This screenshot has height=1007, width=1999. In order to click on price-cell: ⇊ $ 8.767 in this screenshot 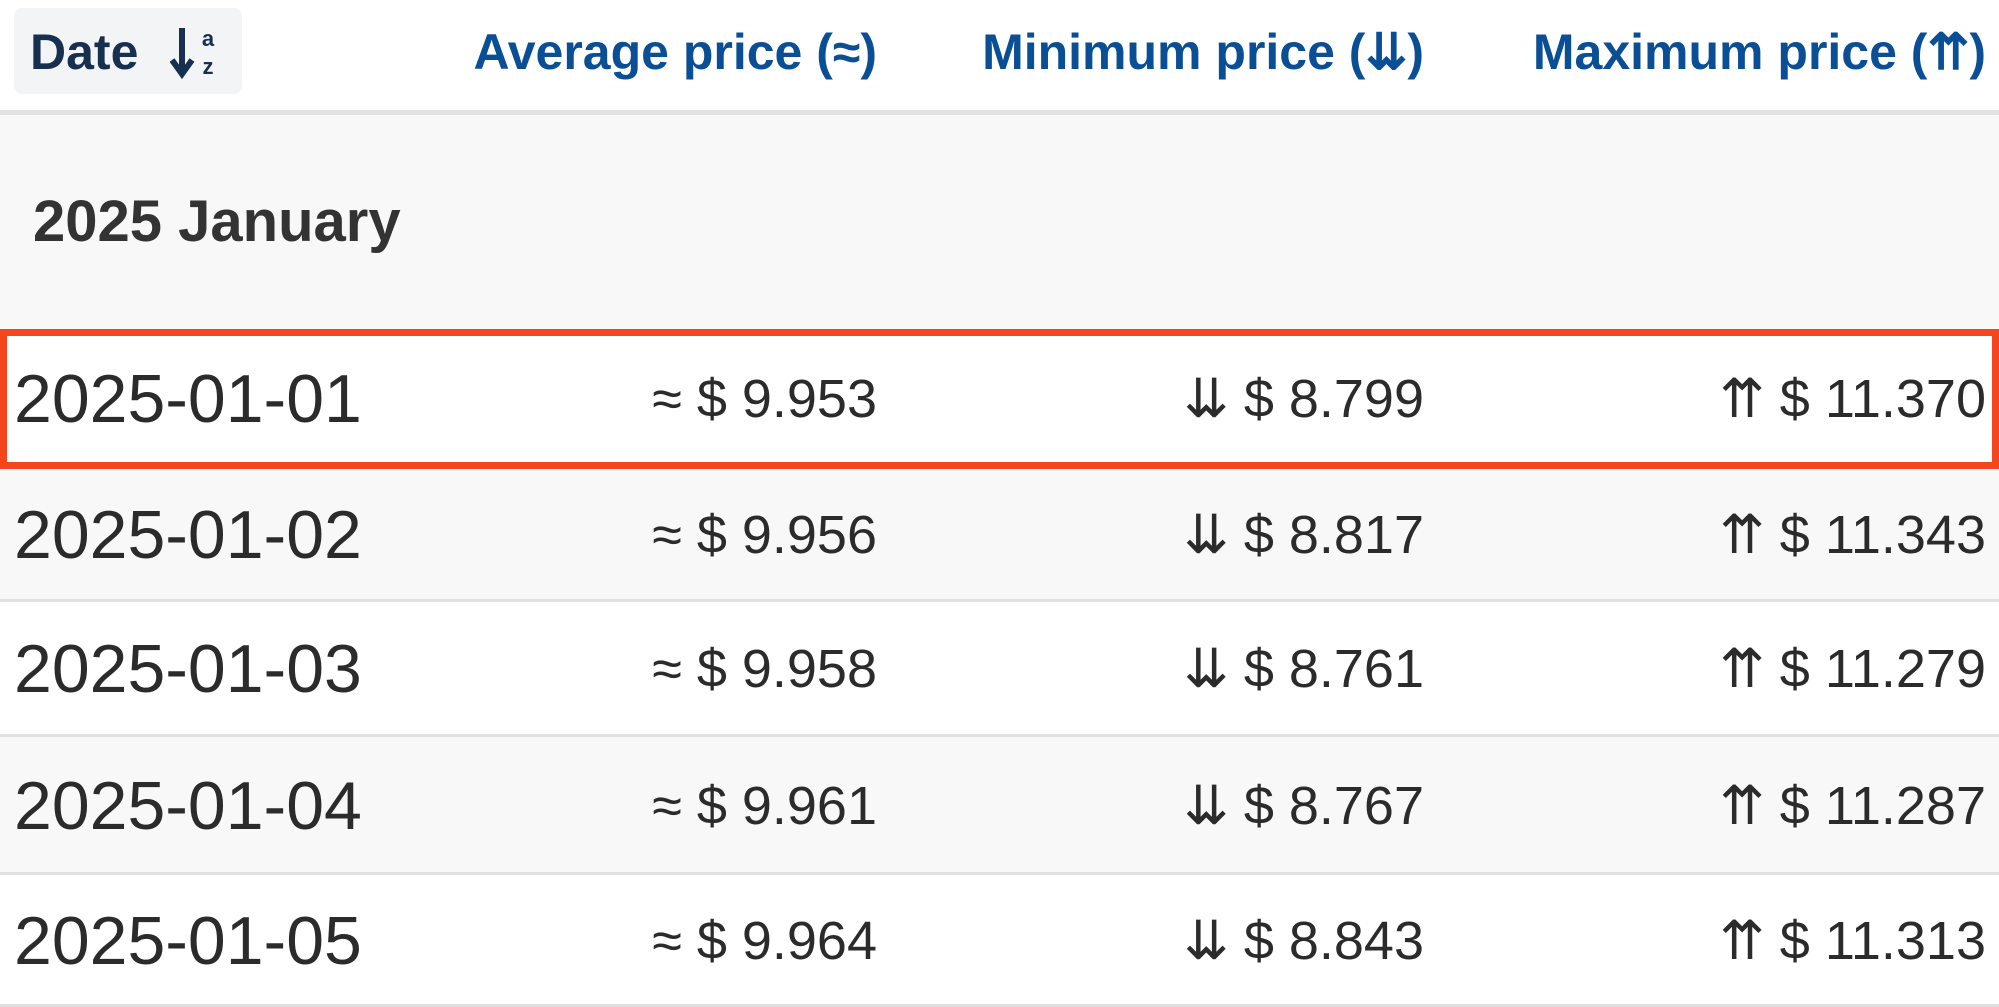, I will do `click(1303, 806)`.